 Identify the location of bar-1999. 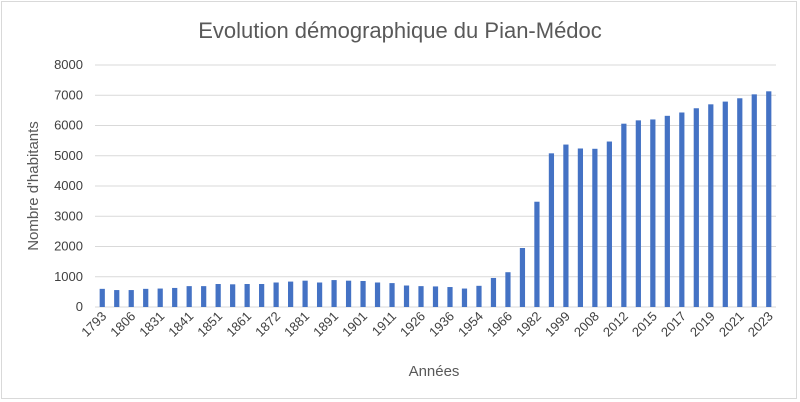
(566, 225).